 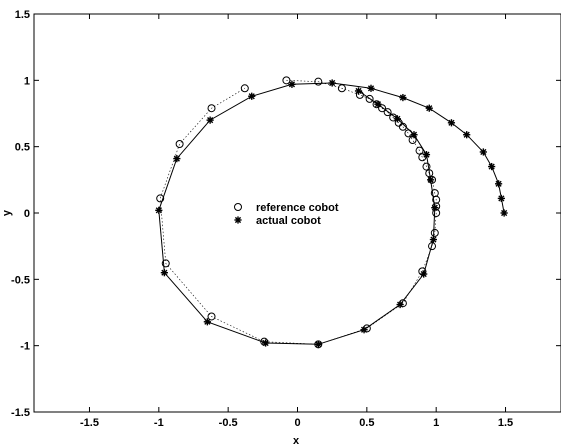 I want to click on x-tick-label: 1, so click(x=436, y=423).